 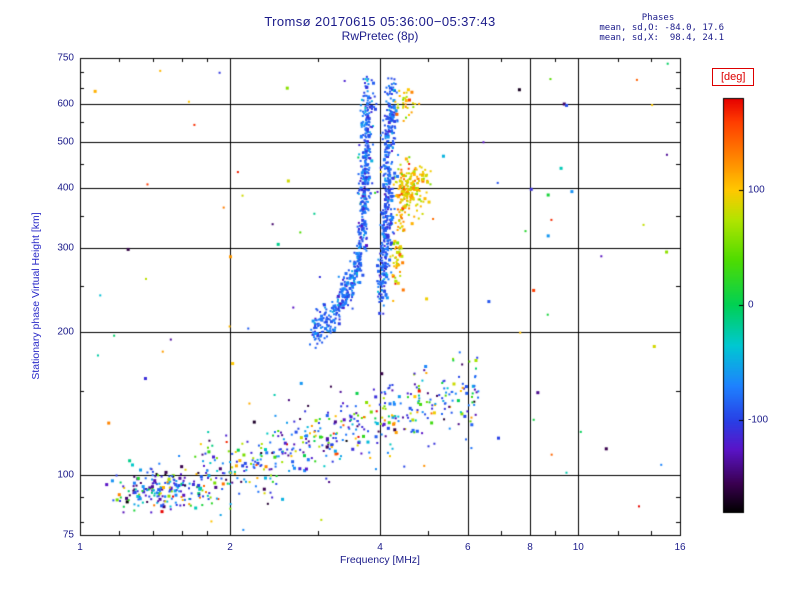 I want to click on colorbar-tick-label: -100, so click(x=758, y=420).